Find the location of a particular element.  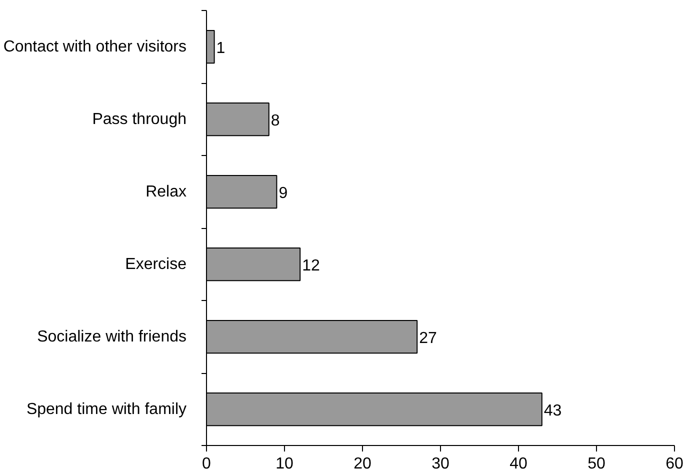

x-tick-label: 30 is located at coordinates (441, 463).